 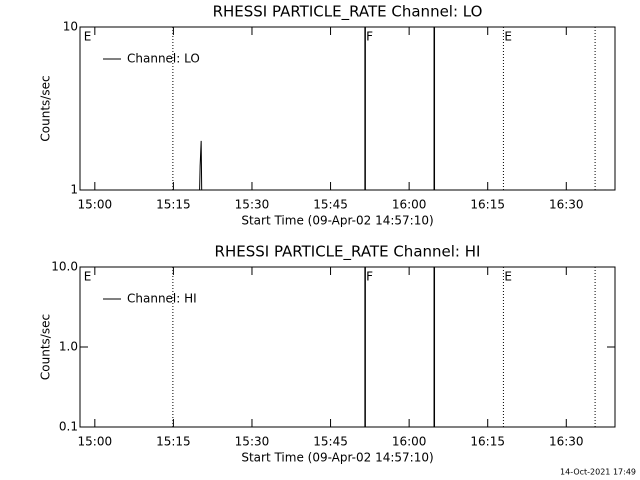 I want to click on y-tick-label: 10.0, so click(x=64, y=267).